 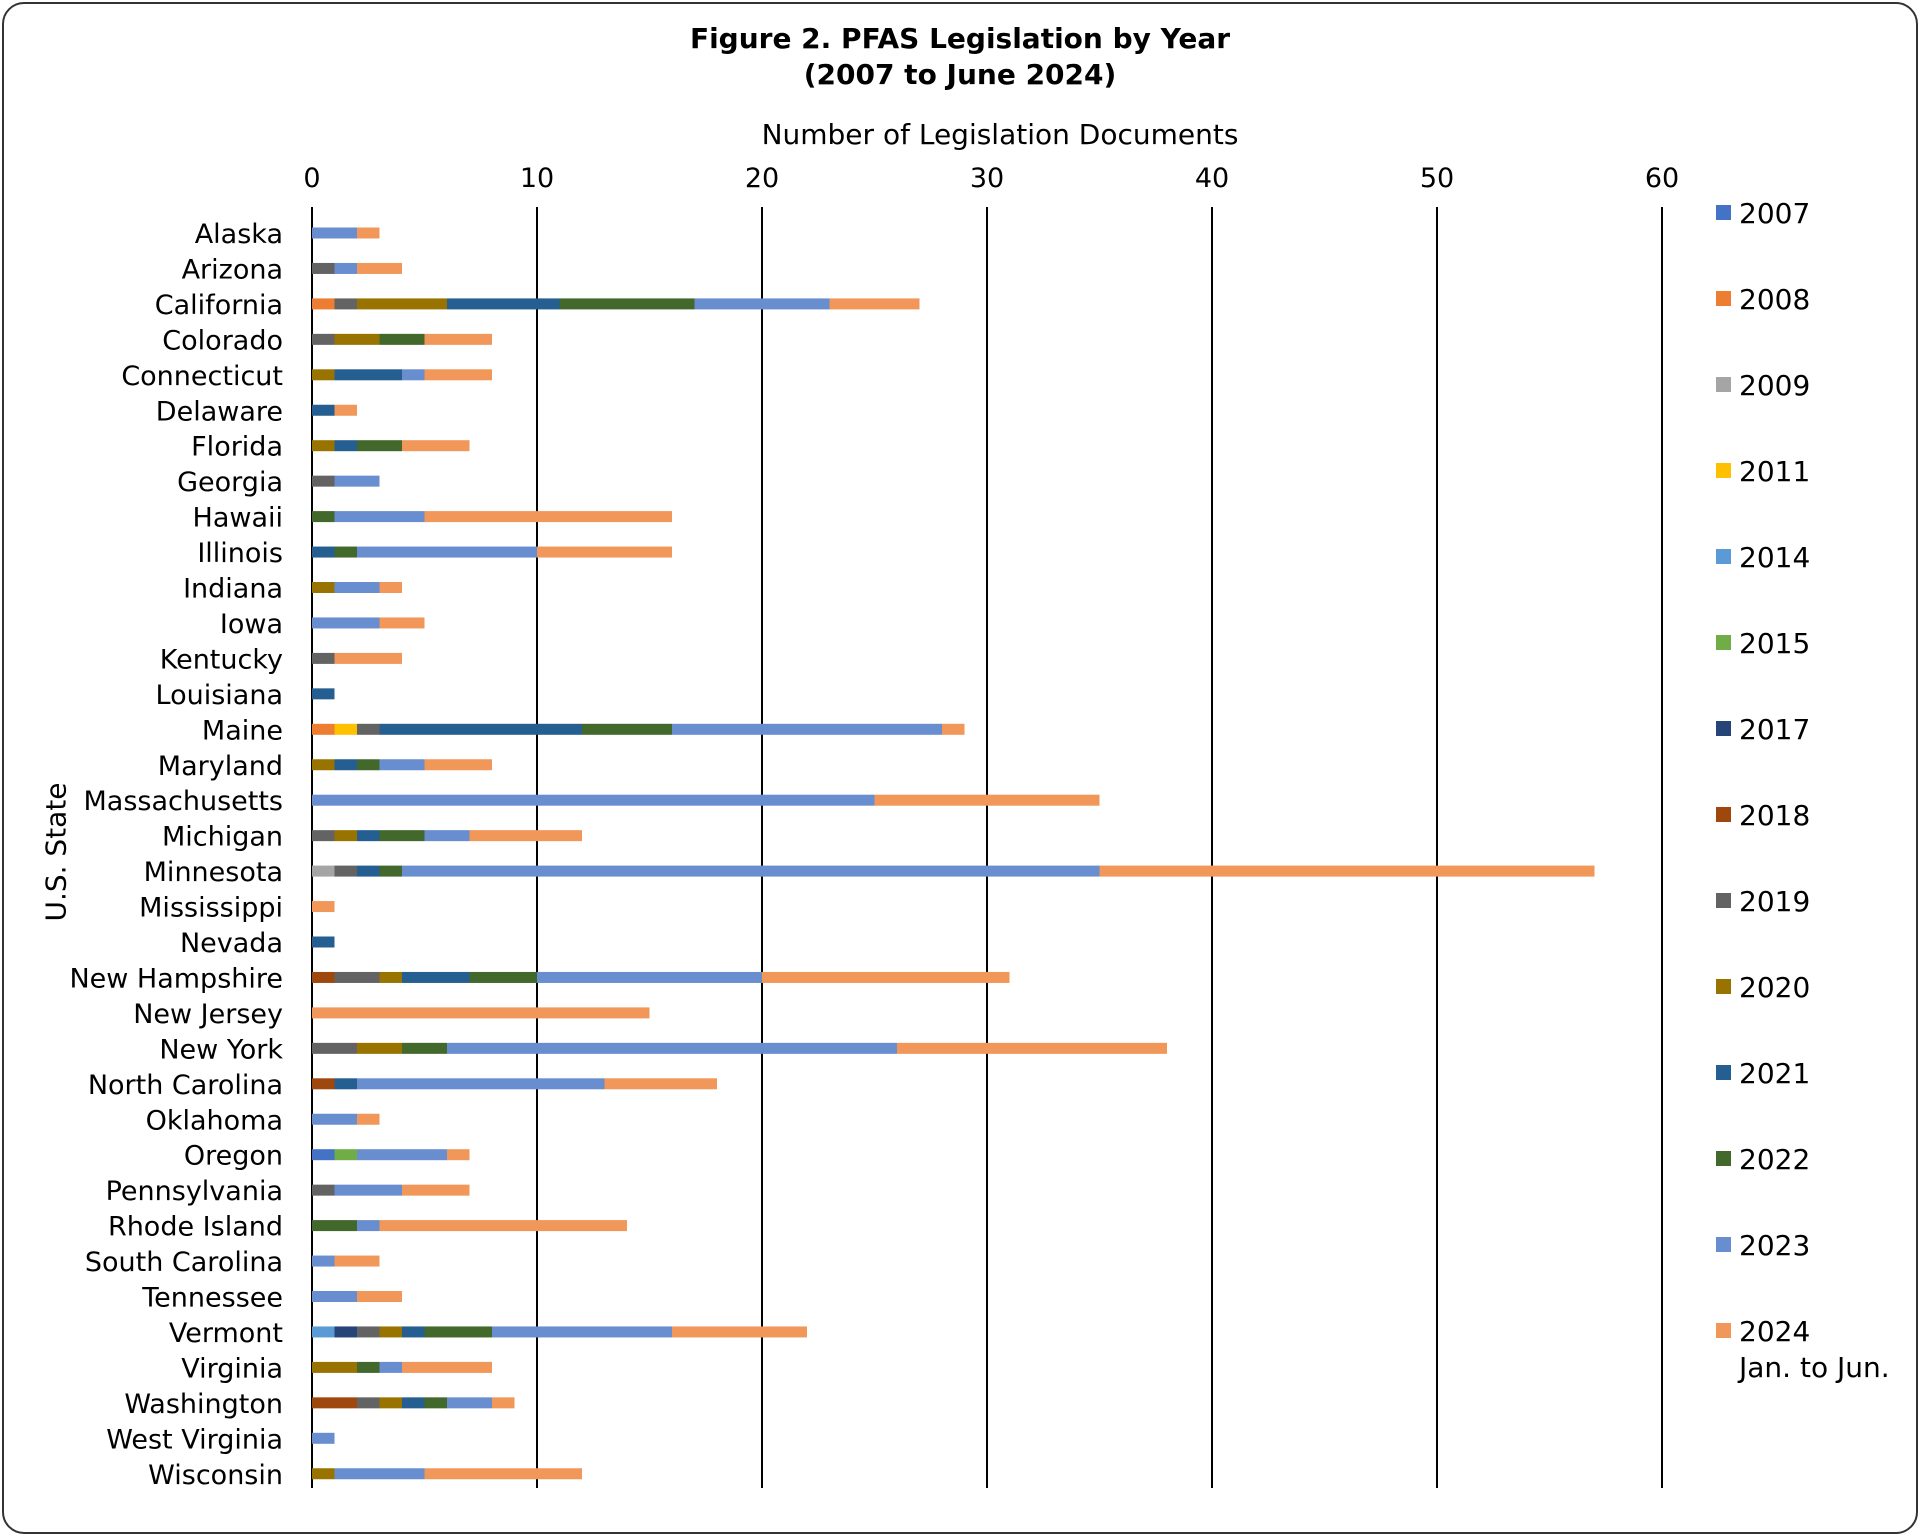 What do you see at coordinates (1774, 815) in the screenshot?
I see `legend-label: 2018` at bounding box center [1774, 815].